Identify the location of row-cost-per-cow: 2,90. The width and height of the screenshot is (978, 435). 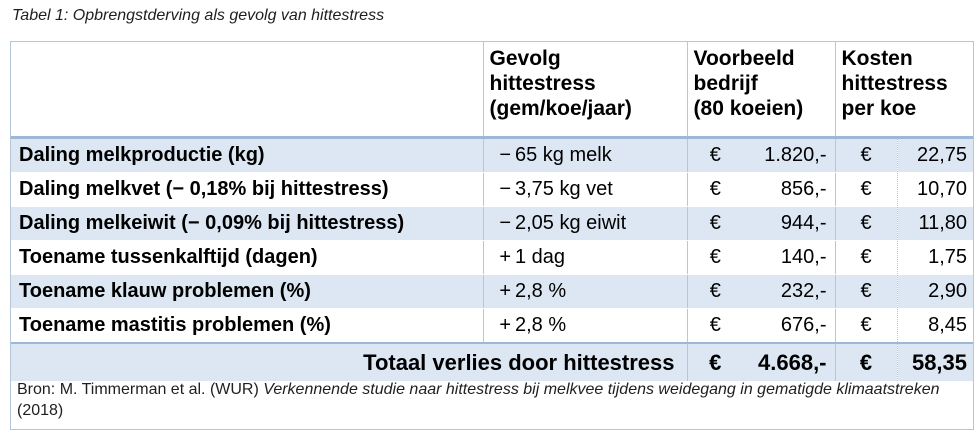
(935, 291).